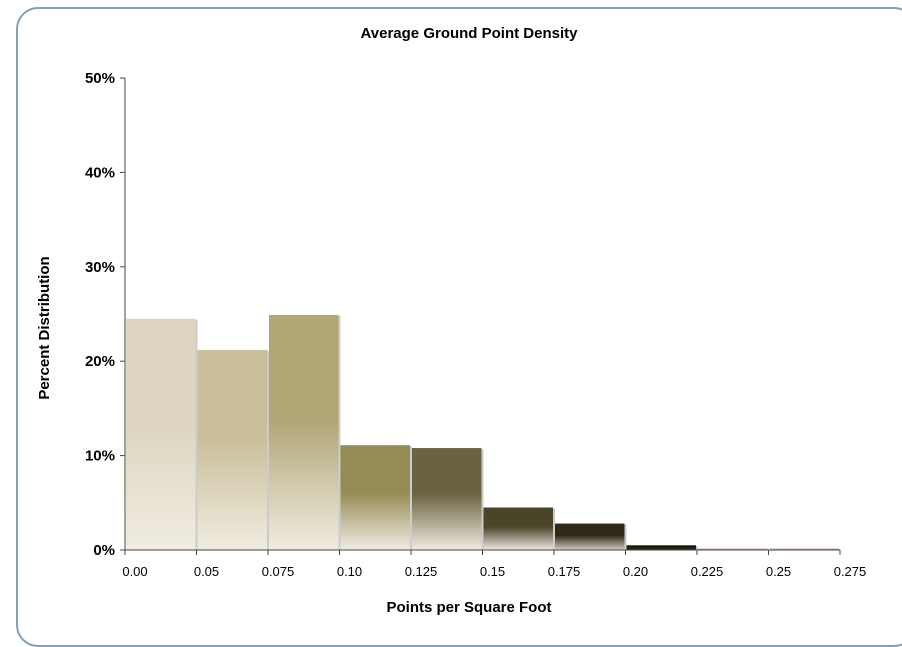 Image resolution: width=902 pixels, height=647 pixels. I want to click on x-tick-label: 0.175, so click(564, 571).